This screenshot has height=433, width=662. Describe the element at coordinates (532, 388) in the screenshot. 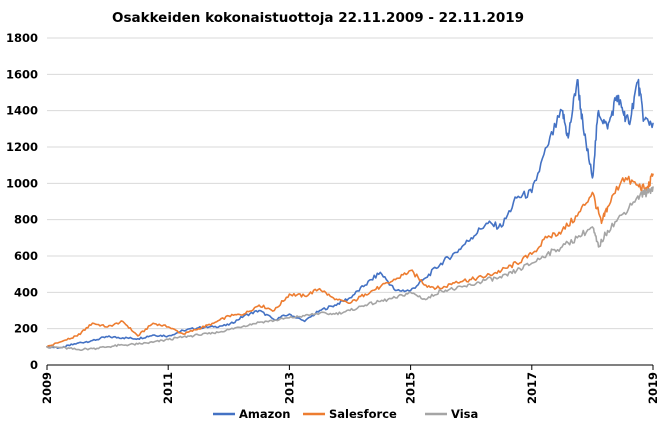

I see `x-tick-label: 2017` at that location.